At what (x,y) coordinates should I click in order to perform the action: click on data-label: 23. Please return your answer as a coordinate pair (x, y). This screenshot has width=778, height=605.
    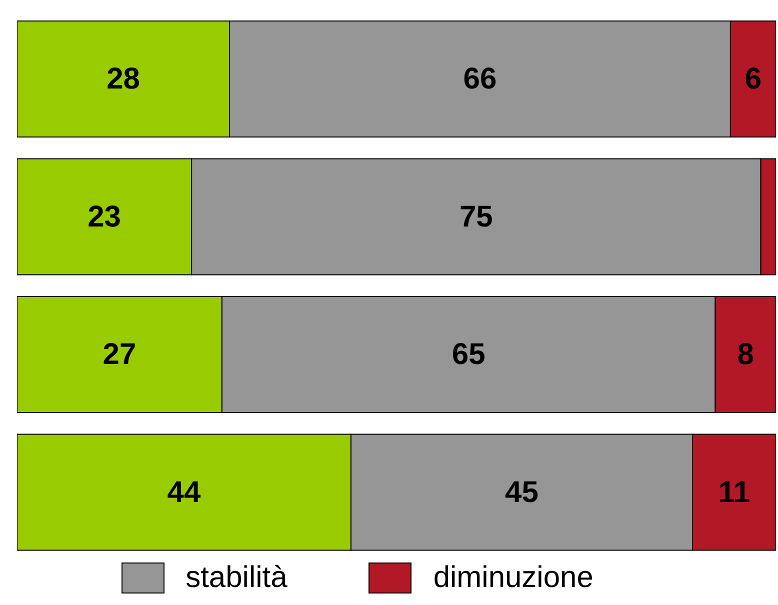
    Looking at the image, I should click on (104, 217).